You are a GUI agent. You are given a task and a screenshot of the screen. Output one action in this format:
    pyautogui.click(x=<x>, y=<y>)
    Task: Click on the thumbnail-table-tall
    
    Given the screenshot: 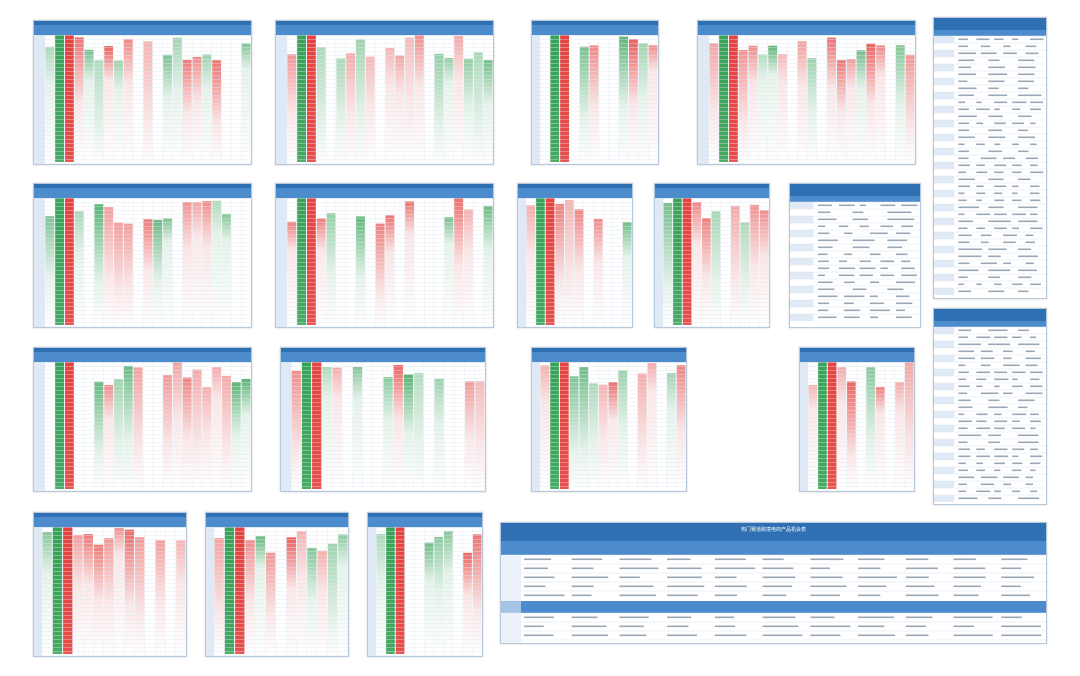 What is the action you would take?
    pyautogui.click(x=990, y=158)
    